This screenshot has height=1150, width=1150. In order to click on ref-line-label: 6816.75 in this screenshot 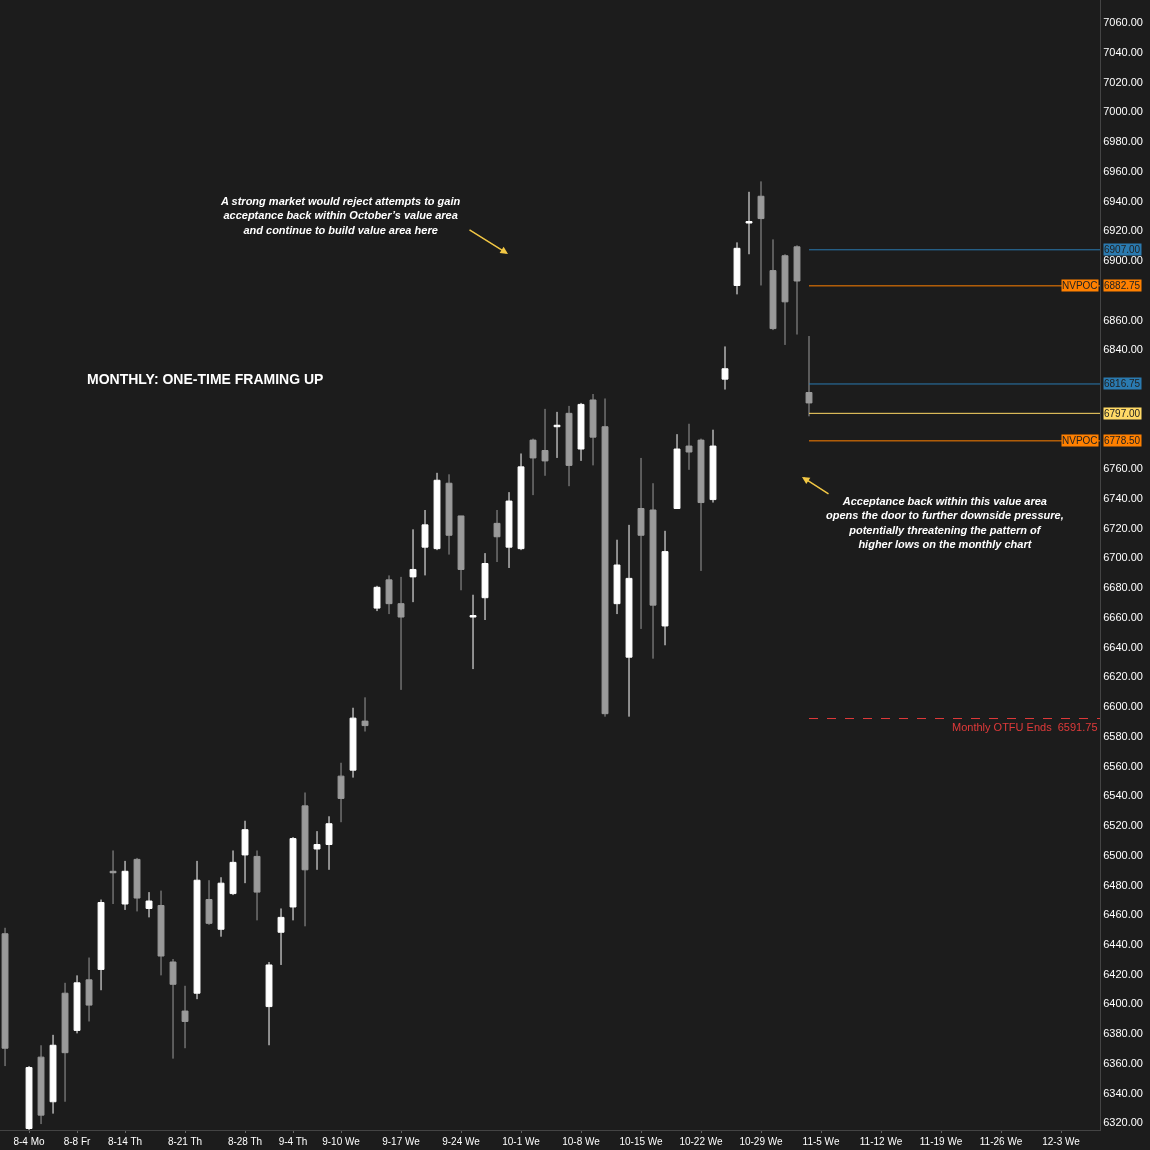, I will do `click(1122, 383)`.